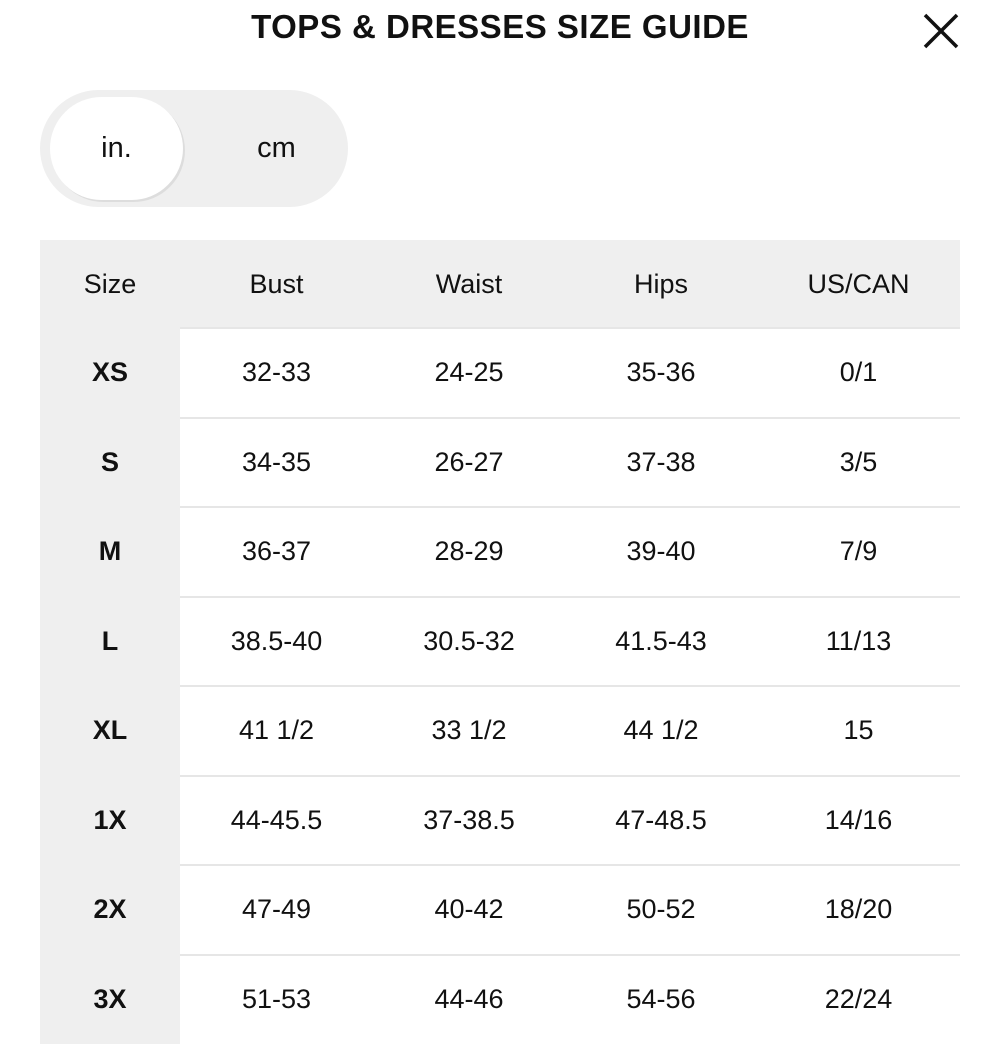 This screenshot has height=1044, width=1000. Describe the element at coordinates (661, 552) in the screenshot. I see `measurement: 39-40` at that location.